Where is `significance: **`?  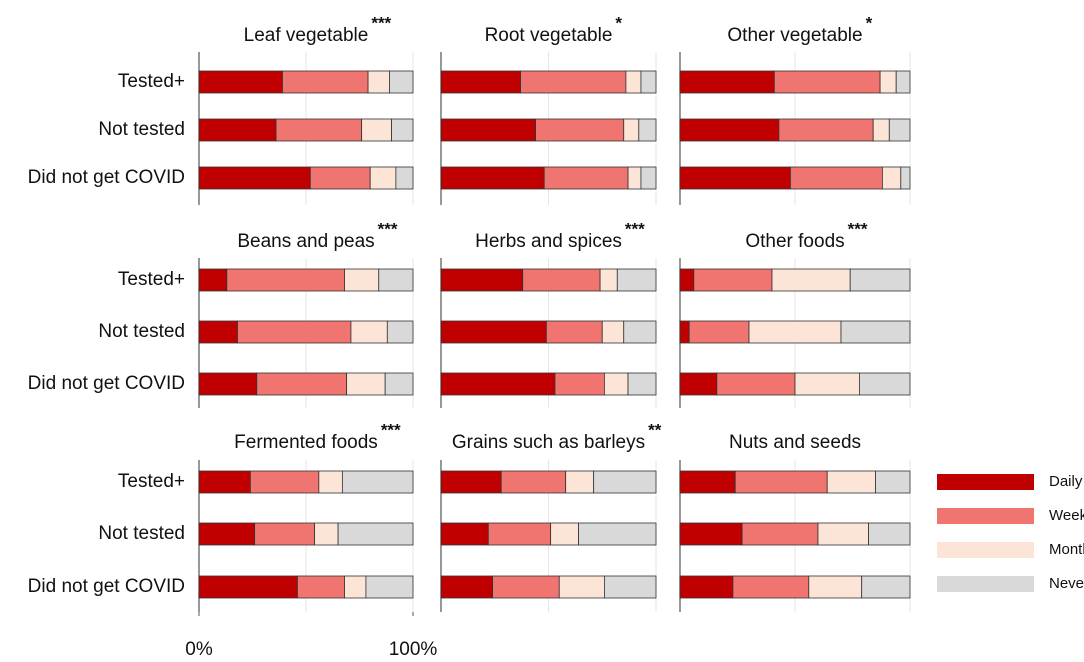
significance: ** is located at coordinates (655, 429).